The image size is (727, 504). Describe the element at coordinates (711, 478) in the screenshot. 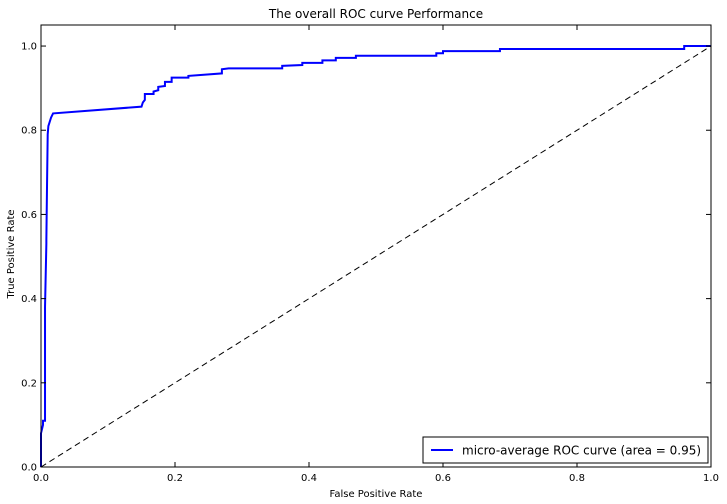

I see `x-tick-label: 1.0` at that location.